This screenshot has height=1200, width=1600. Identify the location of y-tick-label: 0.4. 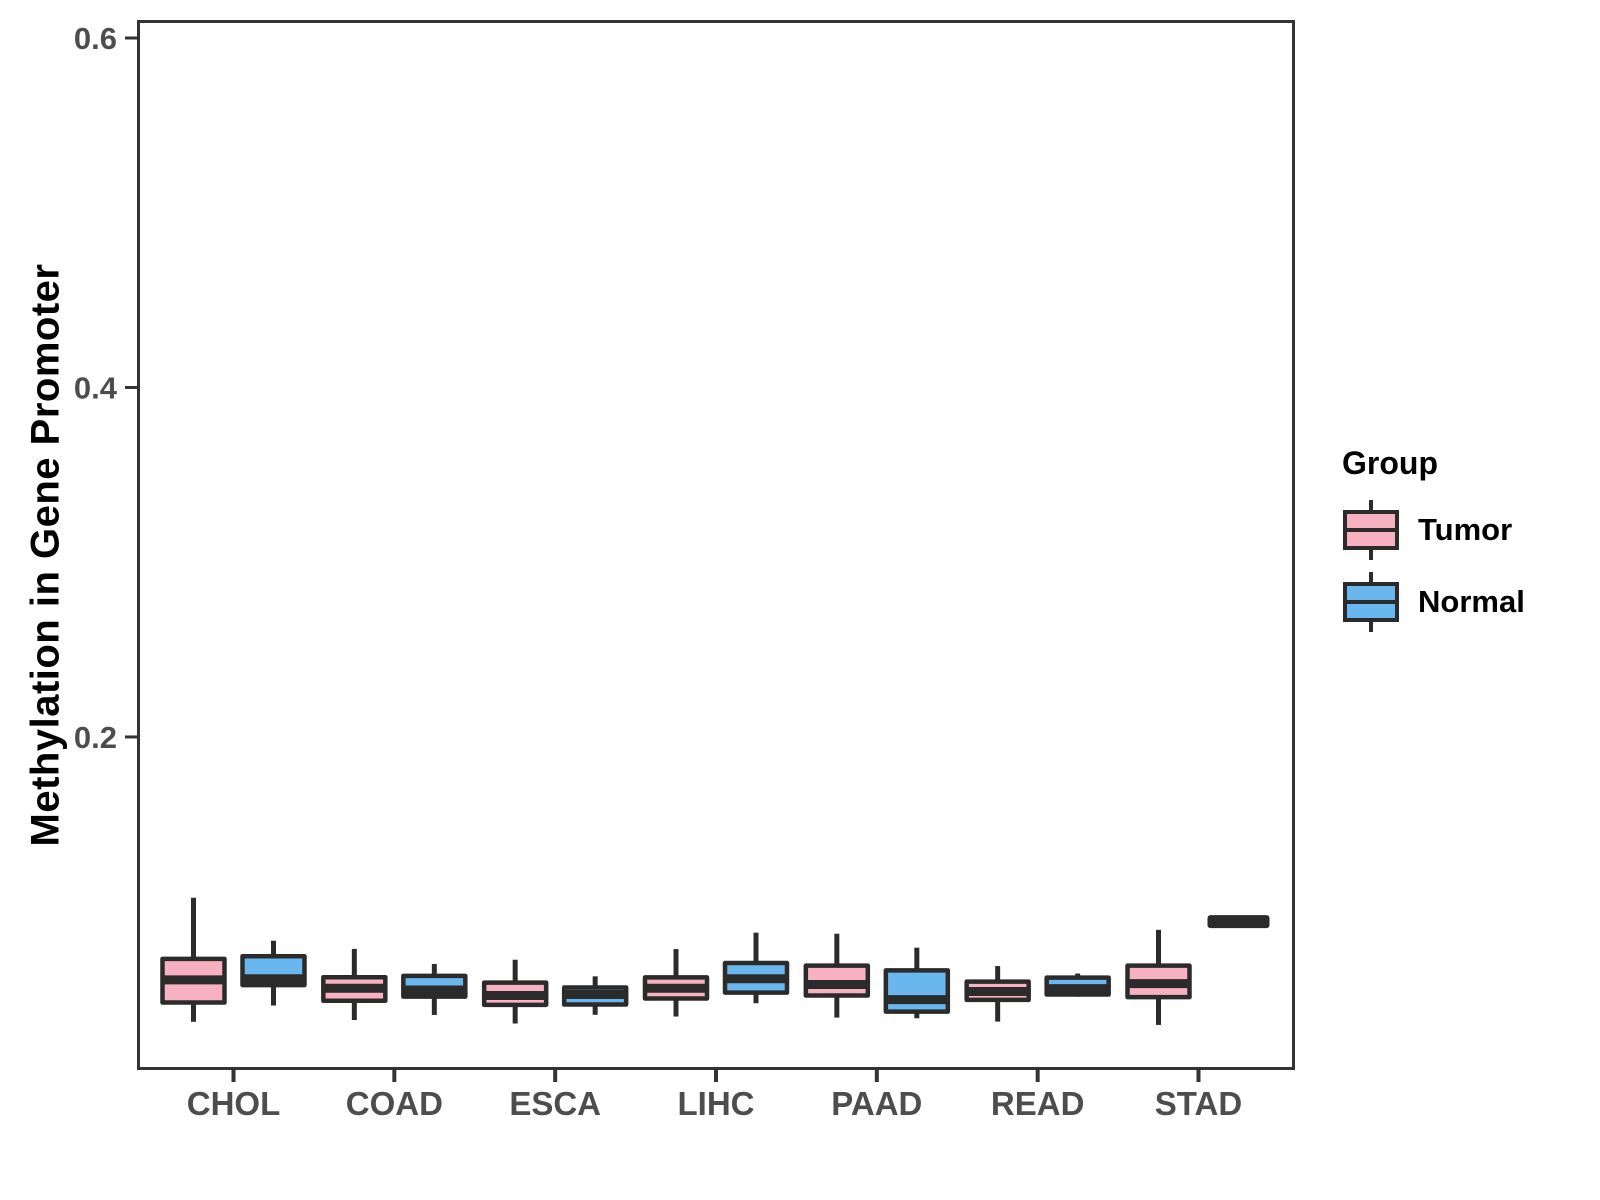
(96, 387).